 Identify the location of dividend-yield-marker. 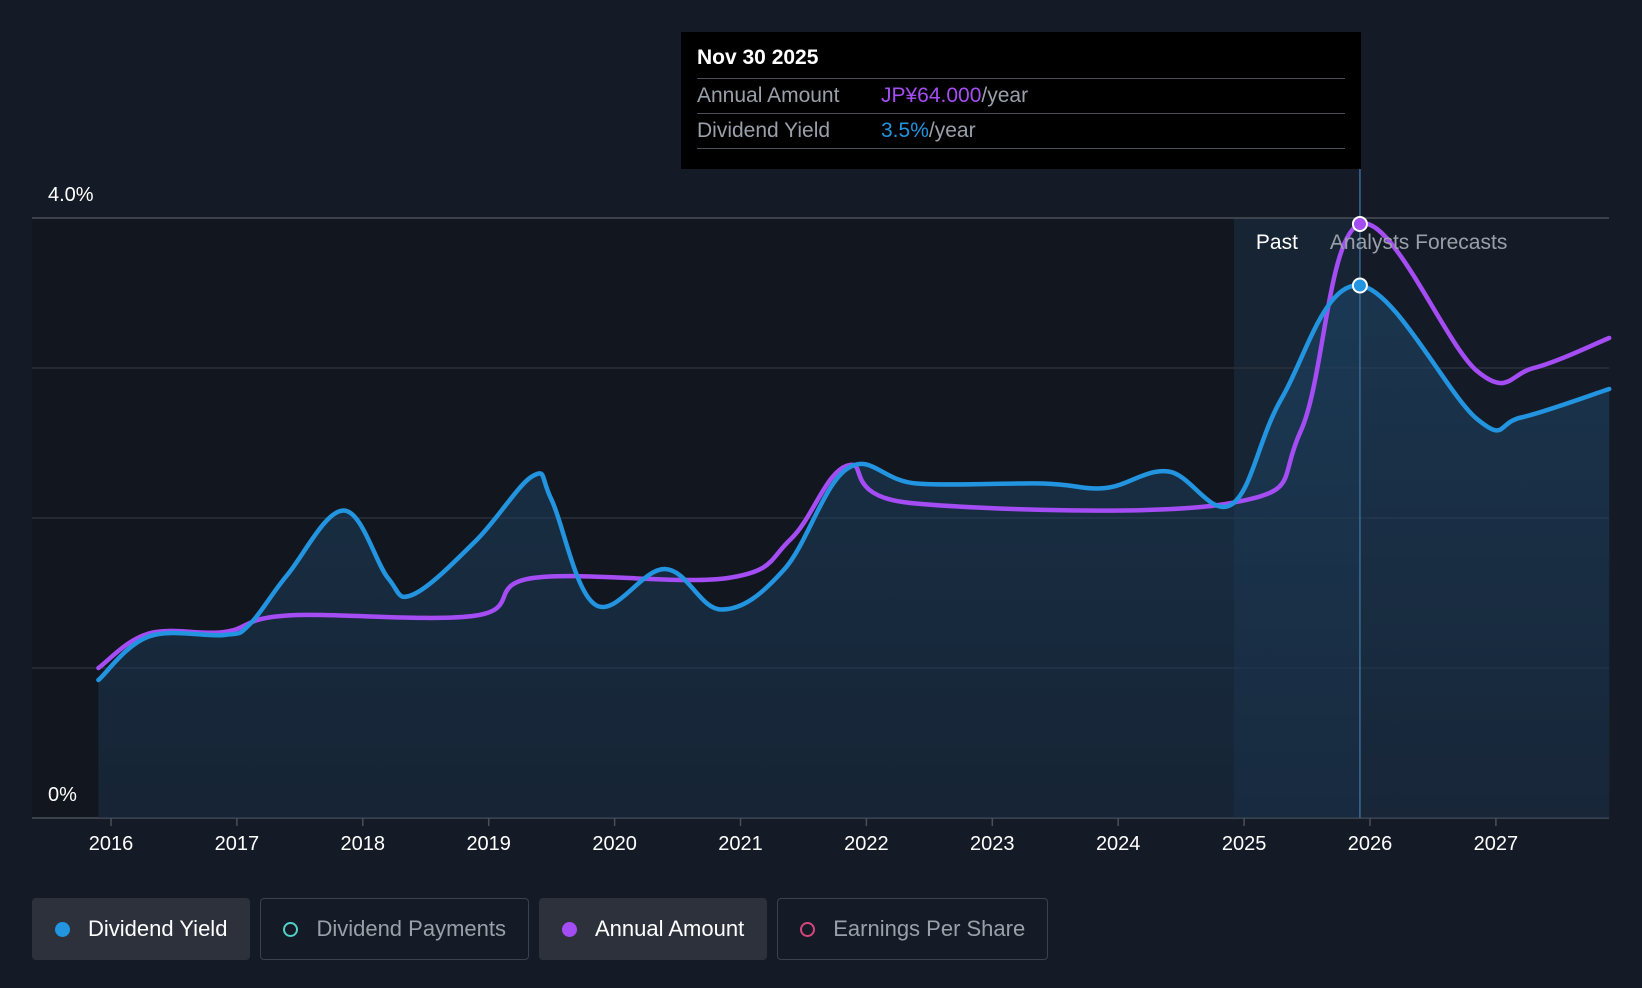
(1359, 285).